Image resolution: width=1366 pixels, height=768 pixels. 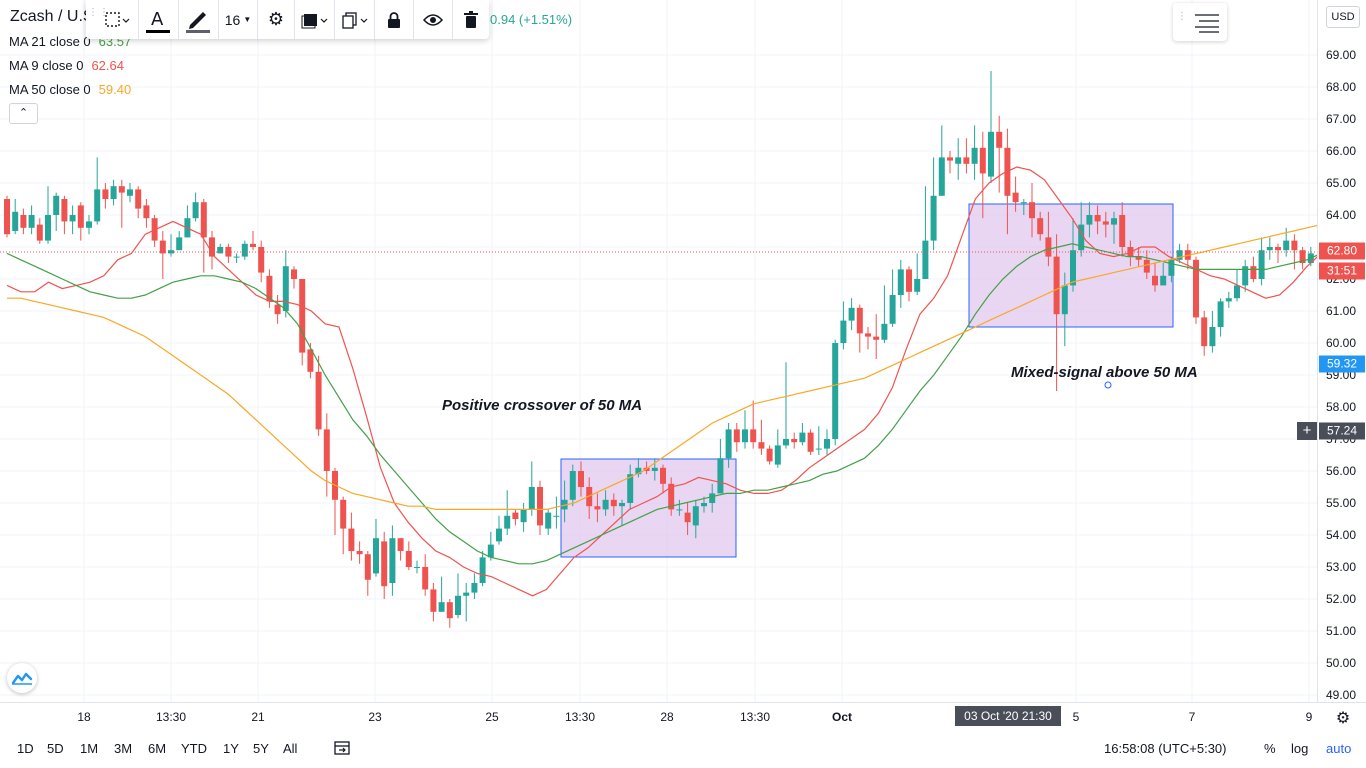 I want to click on line-color-icon, so click(x=198, y=22).